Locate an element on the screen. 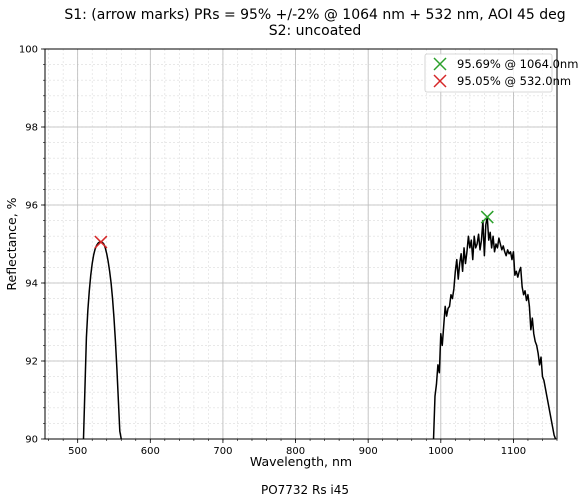  legend: 95.69% @ 1064.0nm 95.05% @ 532.0nm is located at coordinates (501, 73).